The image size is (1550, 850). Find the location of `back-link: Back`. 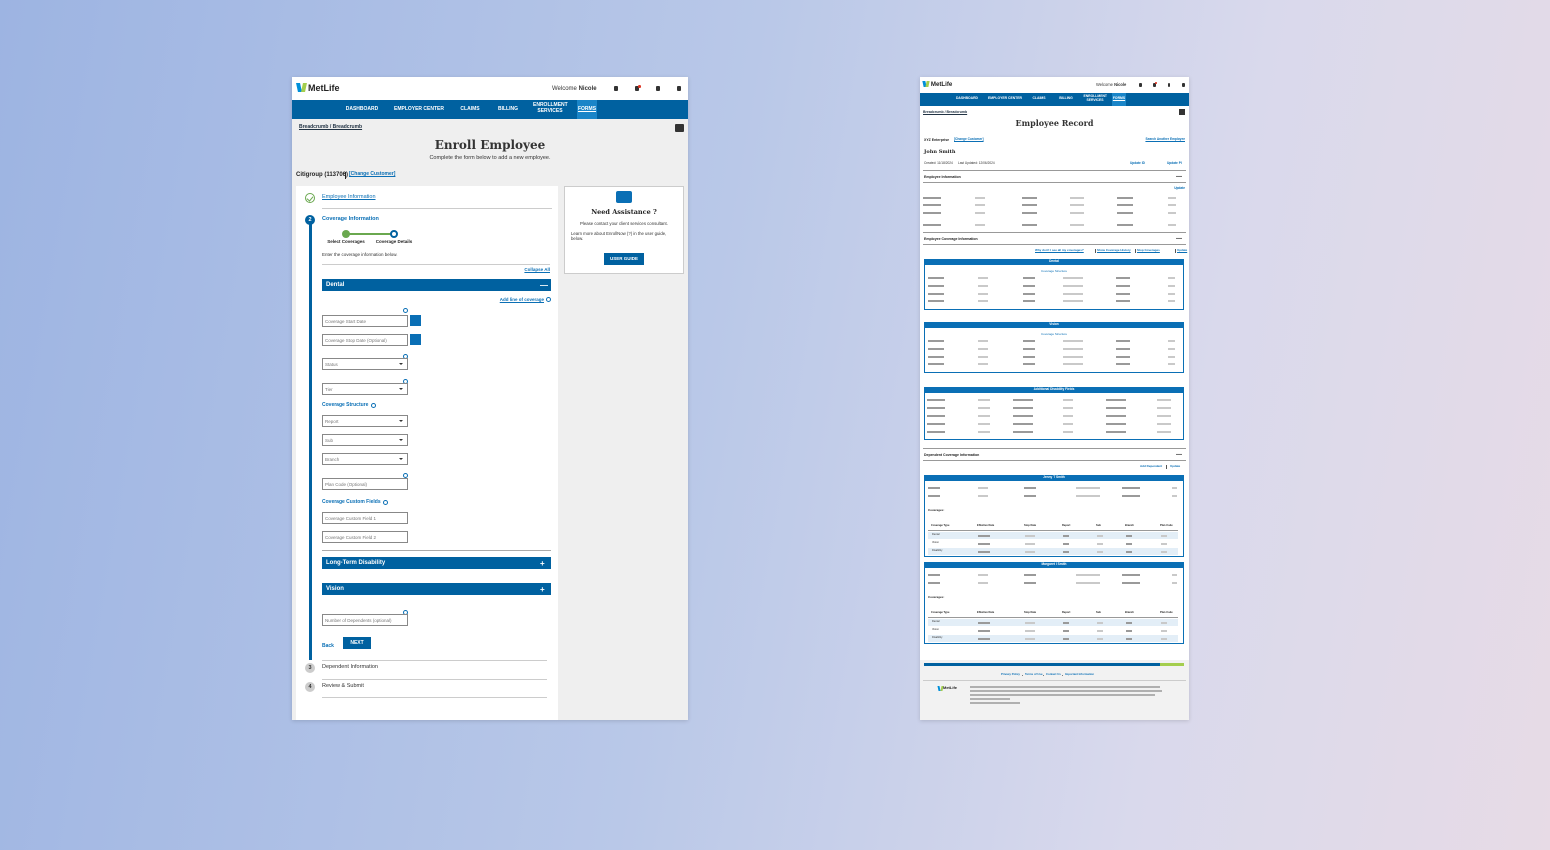

back-link: Back is located at coordinates (328, 646).